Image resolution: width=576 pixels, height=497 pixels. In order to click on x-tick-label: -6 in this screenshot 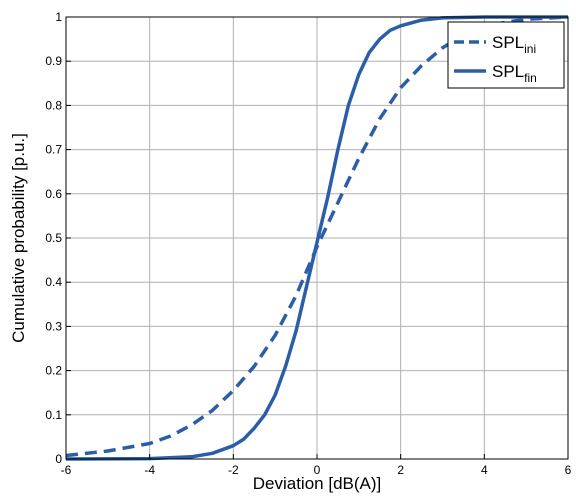, I will do `click(66, 470)`.